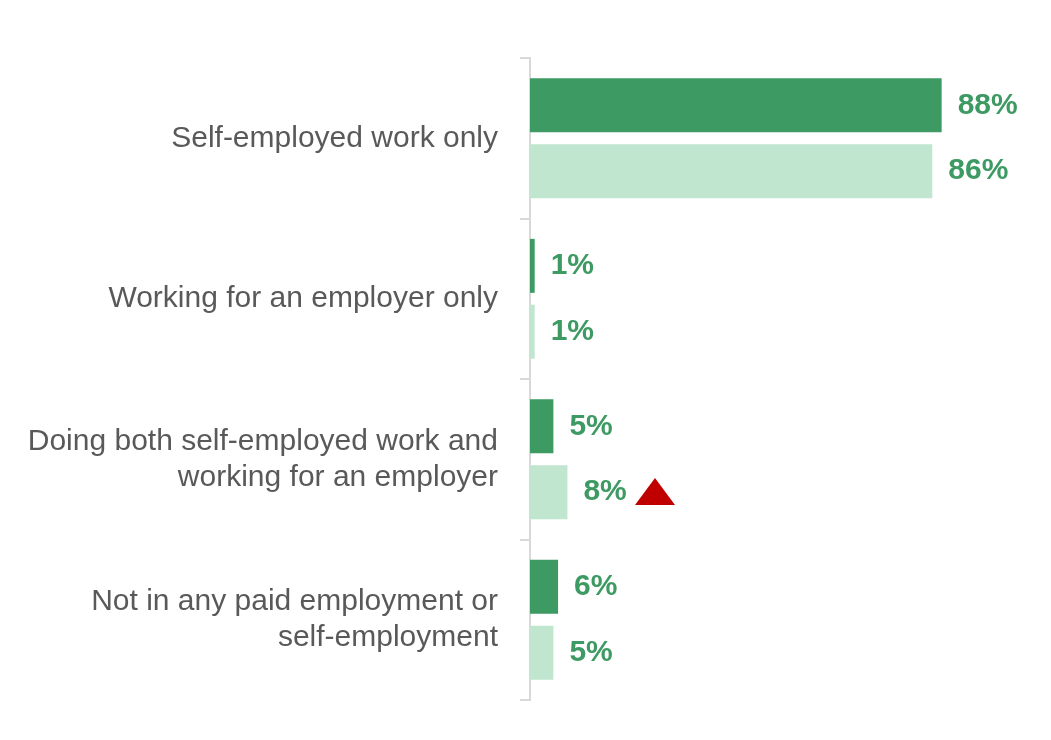 The height and width of the screenshot is (740, 1051). I want to click on data-label: 6%, so click(596, 585).